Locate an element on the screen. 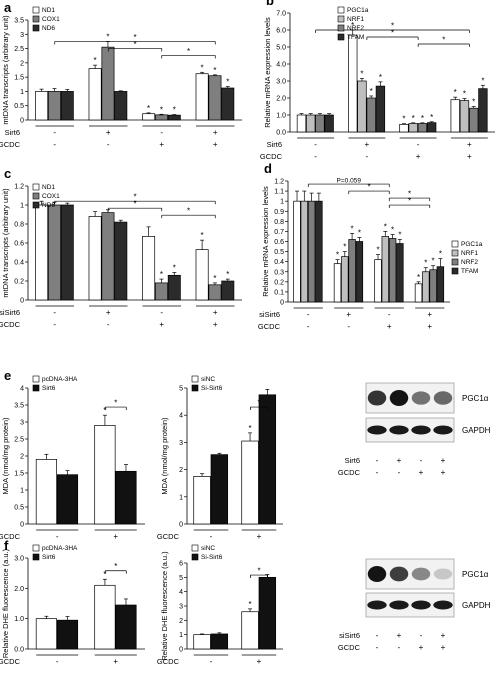 The image size is (500, 680). y-tick-label: 0 is located at coordinates (181, 525).